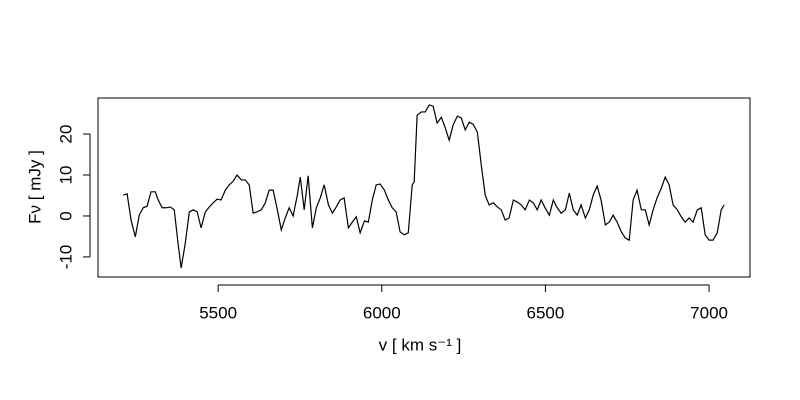  I want to click on x-tick-label: 6500, so click(546, 312).